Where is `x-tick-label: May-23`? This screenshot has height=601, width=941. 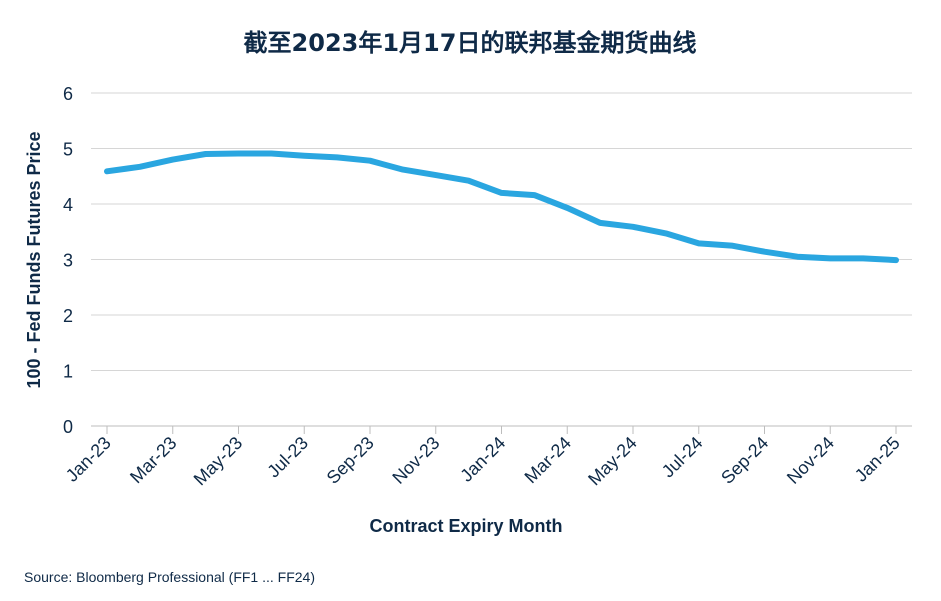 x-tick-label: May-23 is located at coordinates (218, 461).